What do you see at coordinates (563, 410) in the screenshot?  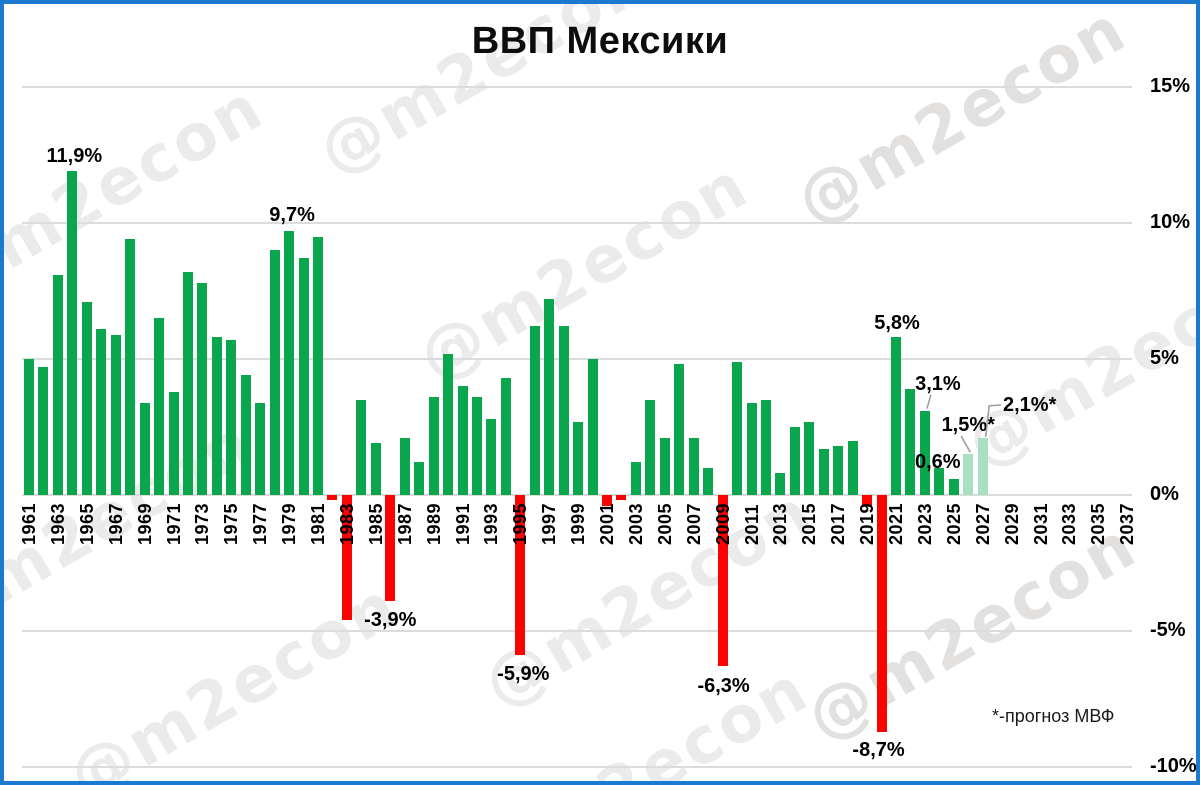 I see `bar-1998` at bounding box center [563, 410].